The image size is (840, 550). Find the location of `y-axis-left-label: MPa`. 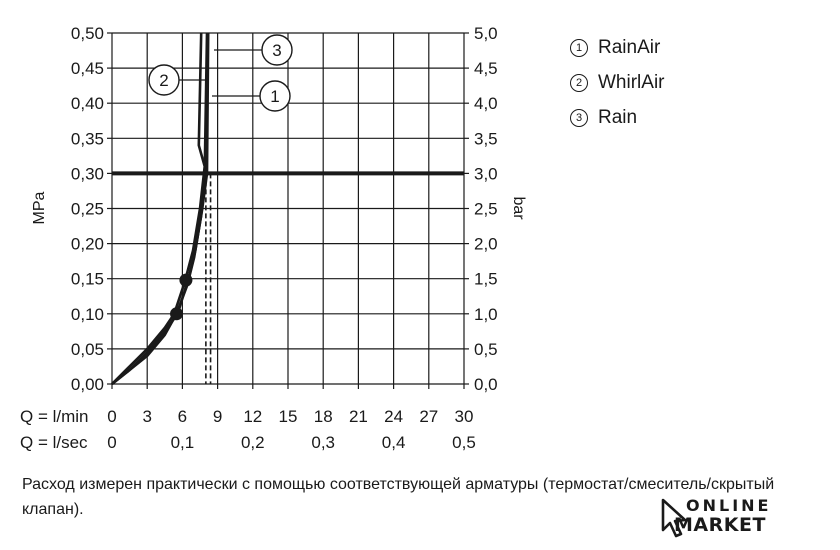

y-axis-left-label: MPa is located at coordinates (39, 207).